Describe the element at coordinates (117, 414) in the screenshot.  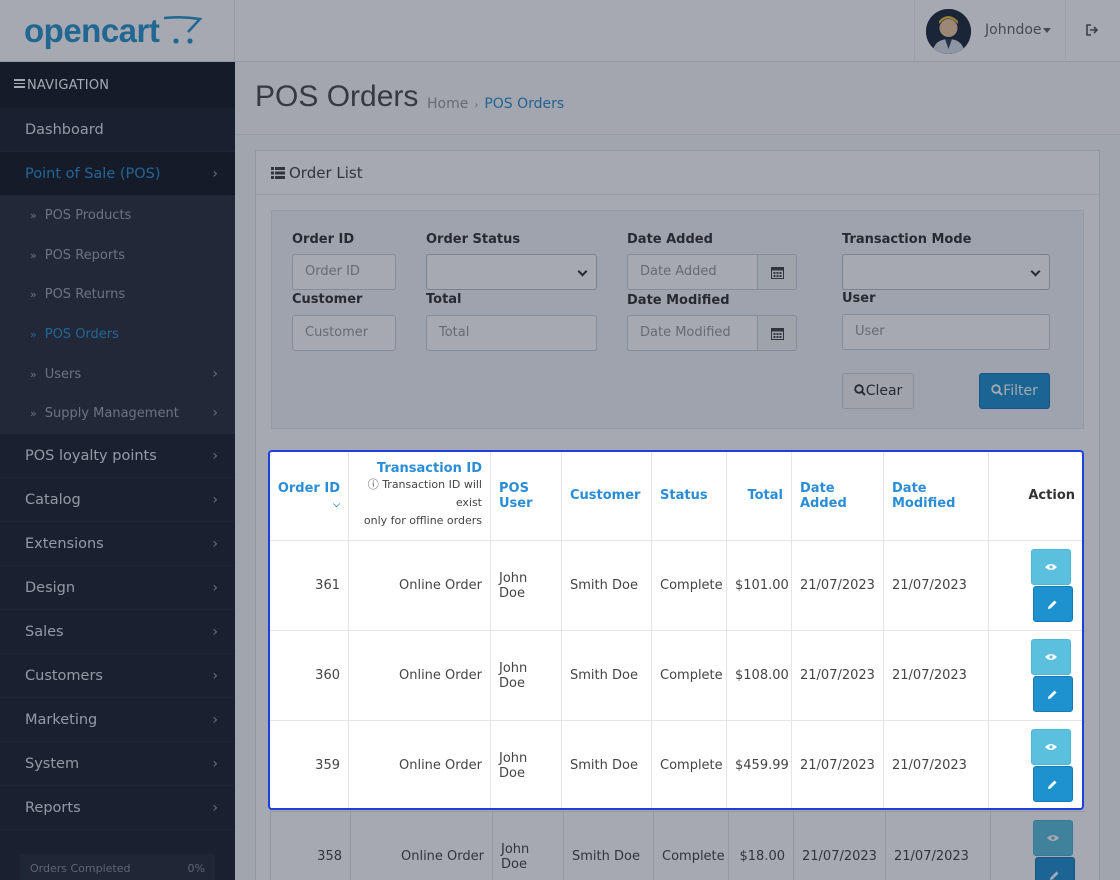
I see `sidebar-item-supply-management: » Supply Management ›` at that location.